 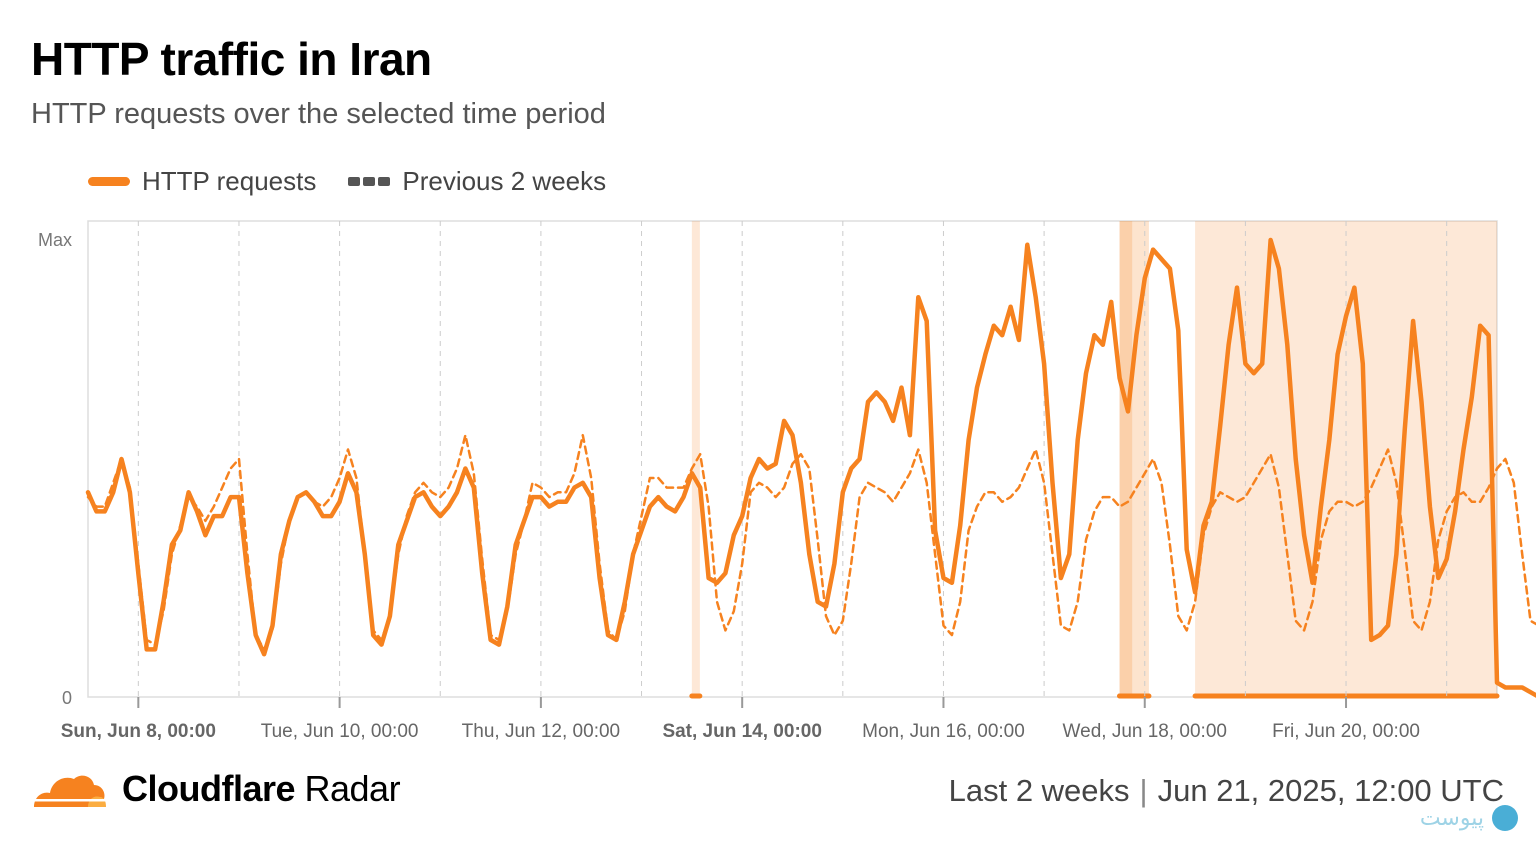 What do you see at coordinates (1330, 790) in the screenshot?
I see `timestamp: Jun 21, 2025, 12:00 UTC` at bounding box center [1330, 790].